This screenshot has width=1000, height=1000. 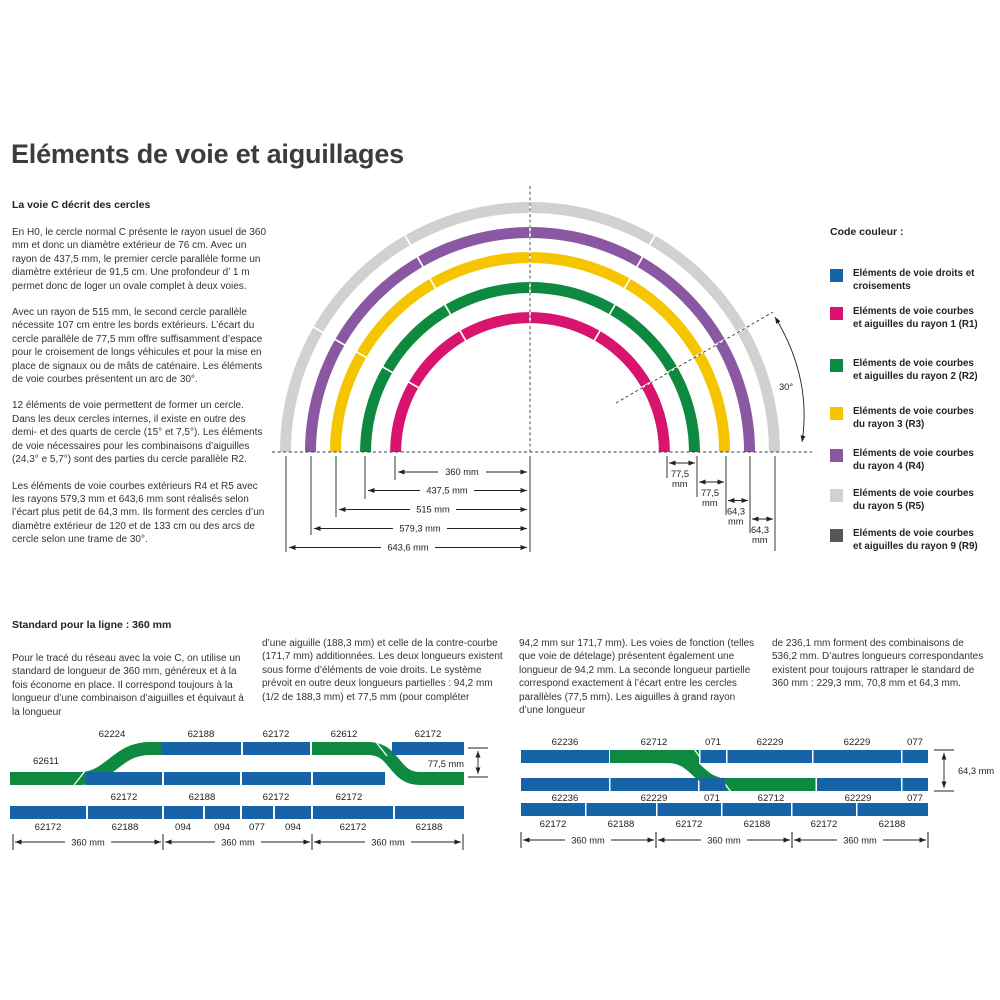 I want to click on legend-swatch-darkgray, so click(x=836, y=535).